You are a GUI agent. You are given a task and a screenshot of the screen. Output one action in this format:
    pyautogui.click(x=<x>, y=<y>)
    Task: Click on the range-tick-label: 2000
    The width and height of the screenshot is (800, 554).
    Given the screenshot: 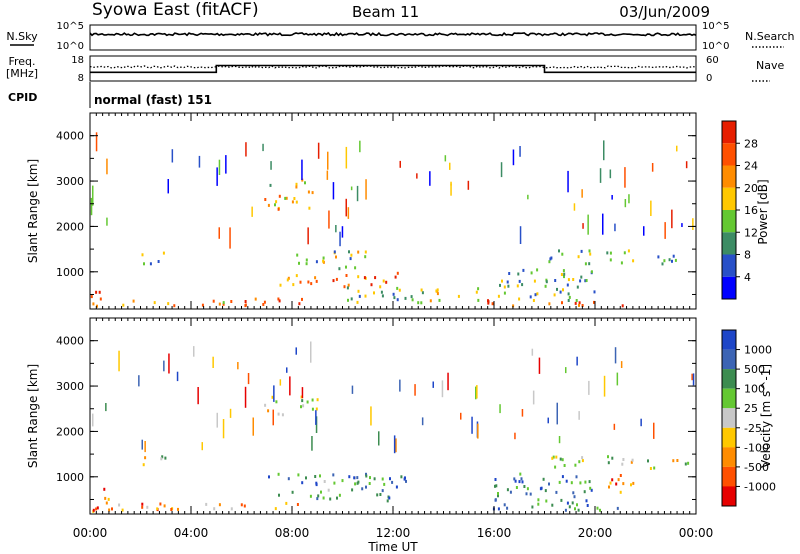 What is the action you would take?
    pyautogui.click(x=70, y=431)
    